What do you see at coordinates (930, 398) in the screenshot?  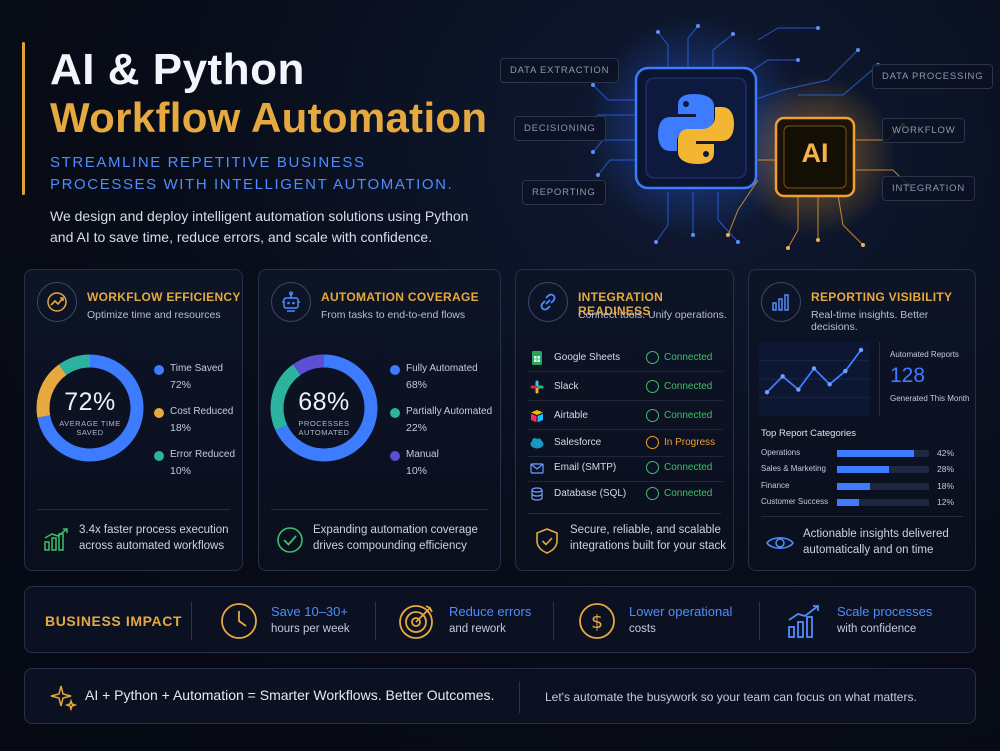 I see `reports-sublabel: Generated This Month` at bounding box center [930, 398].